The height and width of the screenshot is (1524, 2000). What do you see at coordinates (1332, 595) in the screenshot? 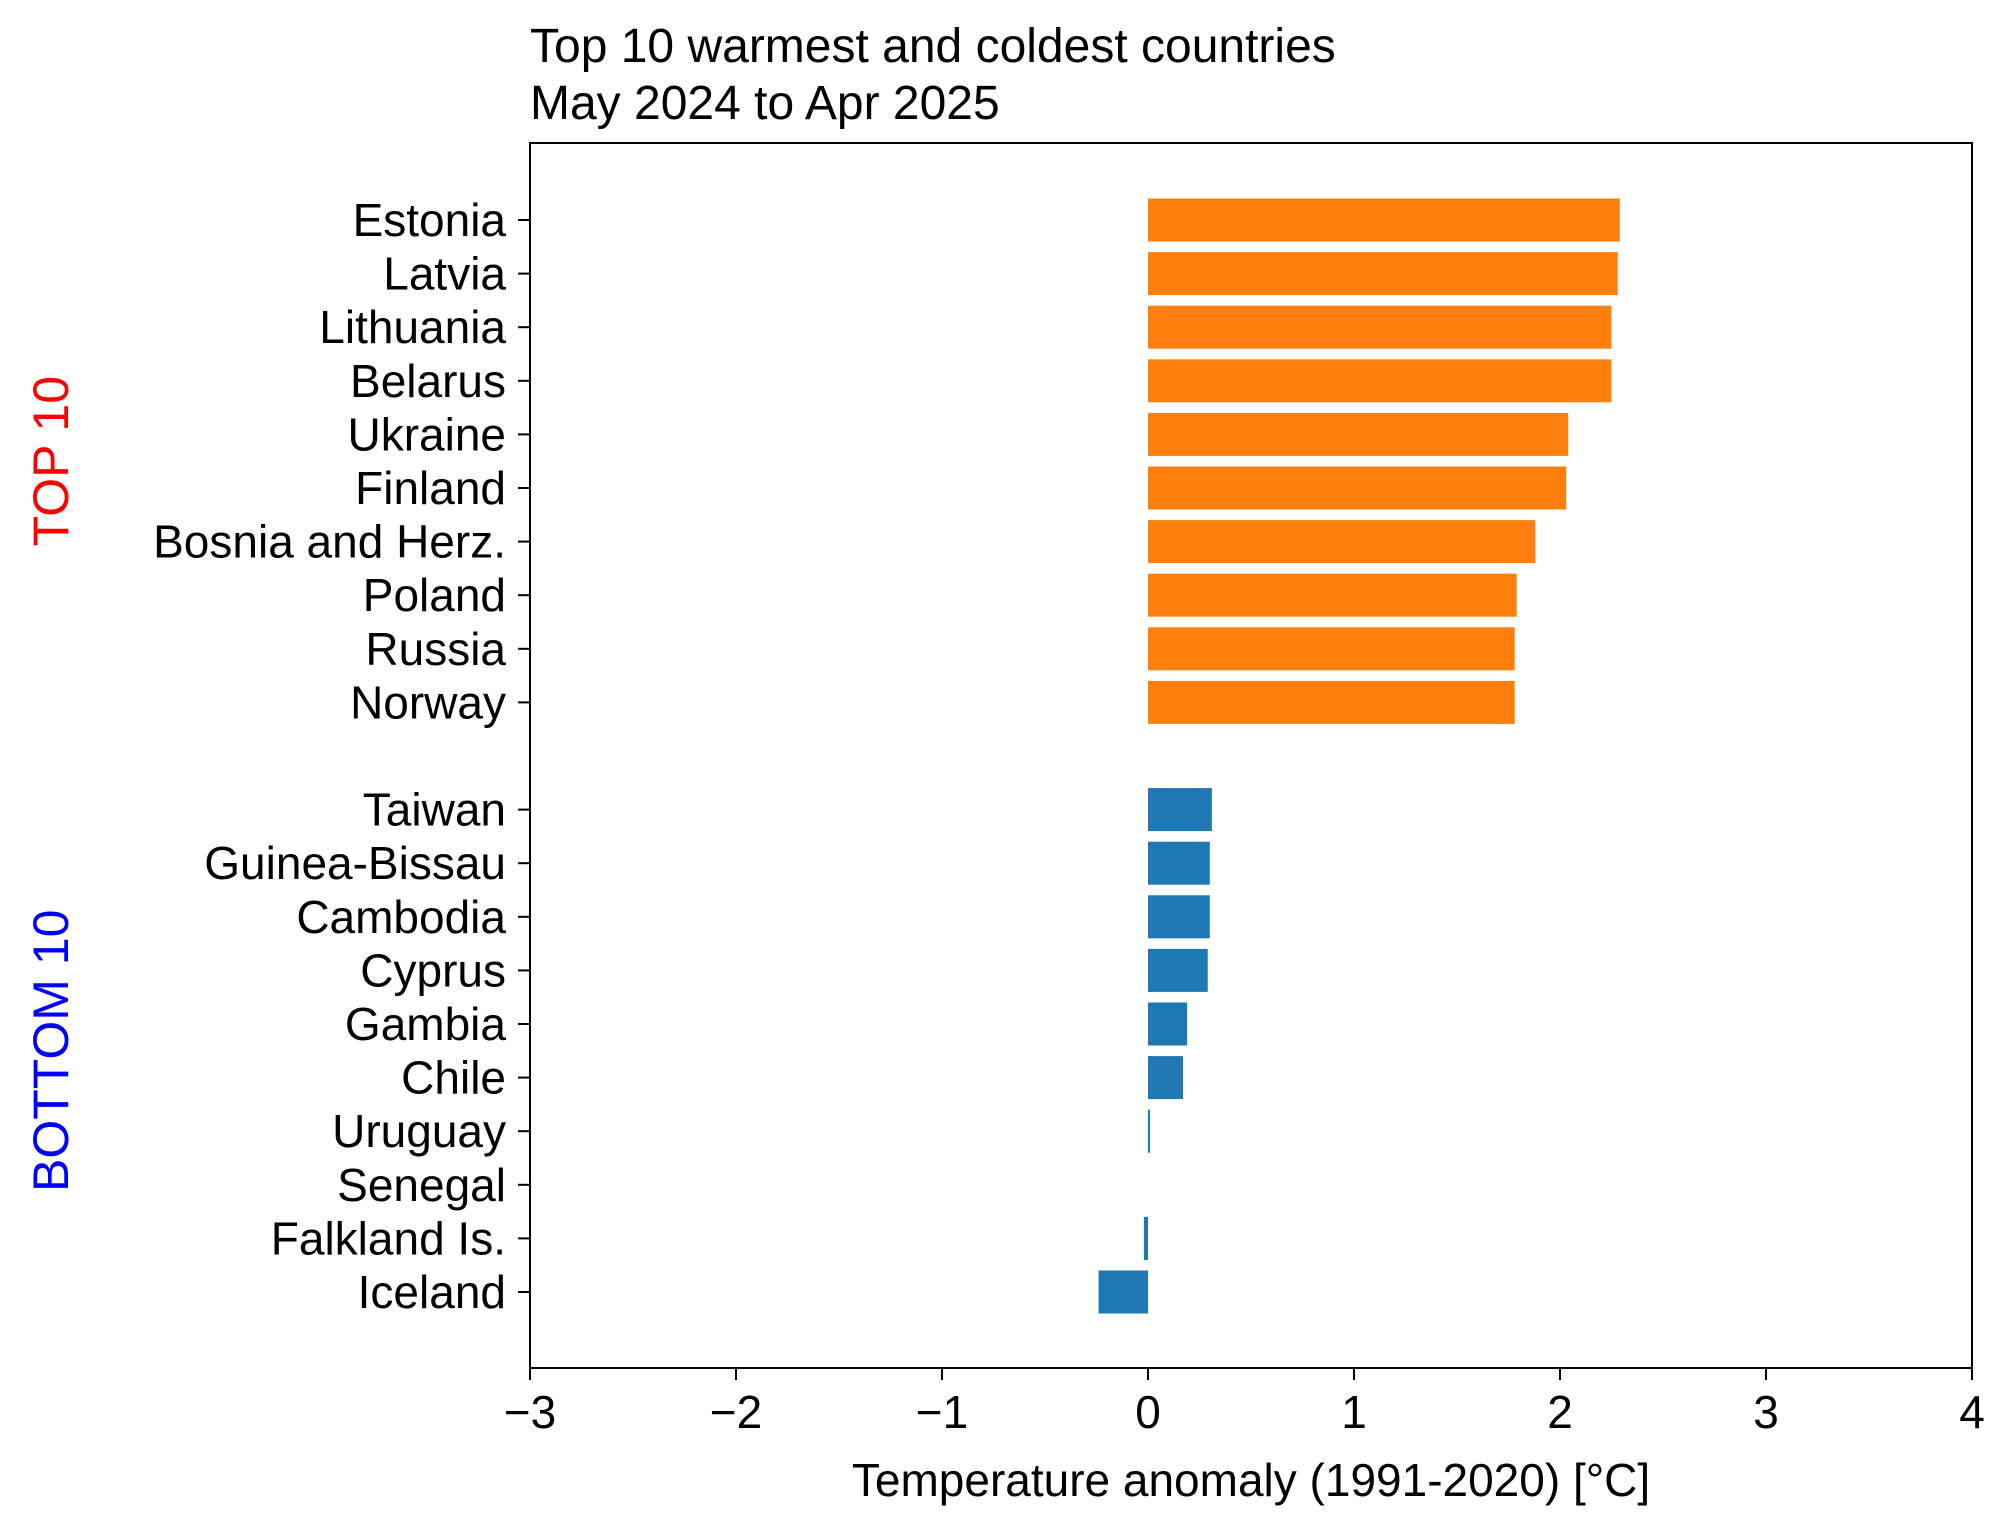
I see `bar-poland` at bounding box center [1332, 595].